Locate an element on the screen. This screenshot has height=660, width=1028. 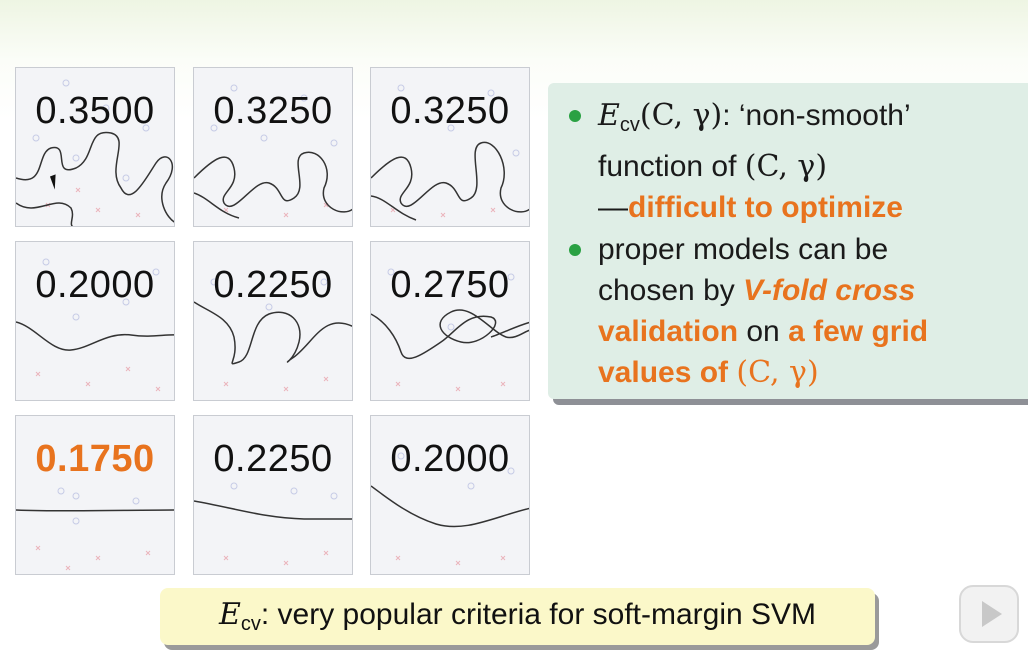
svm-panel-6: 0.2750 is located at coordinates (450, 321).